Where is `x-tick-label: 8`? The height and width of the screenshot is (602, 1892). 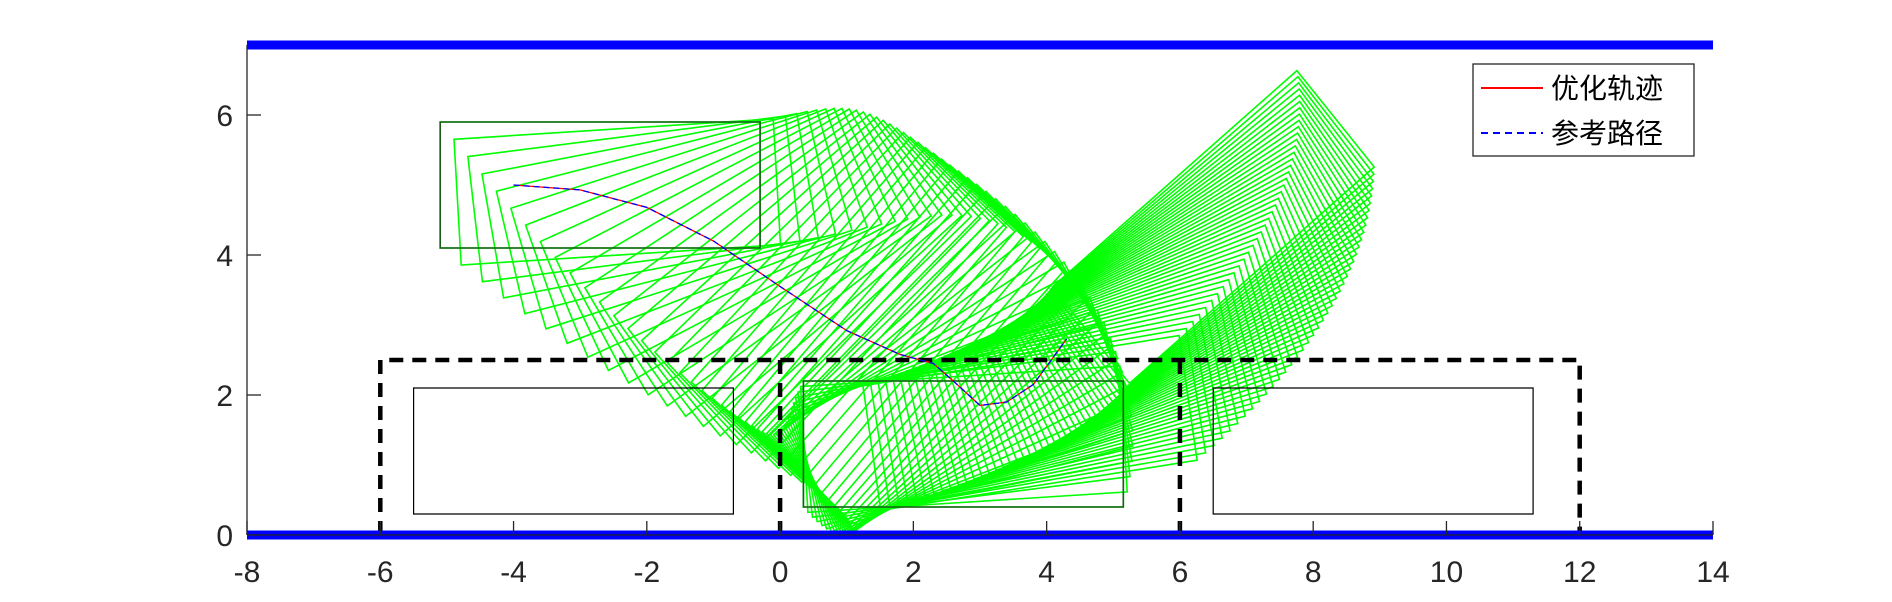 x-tick-label: 8 is located at coordinates (1313, 572).